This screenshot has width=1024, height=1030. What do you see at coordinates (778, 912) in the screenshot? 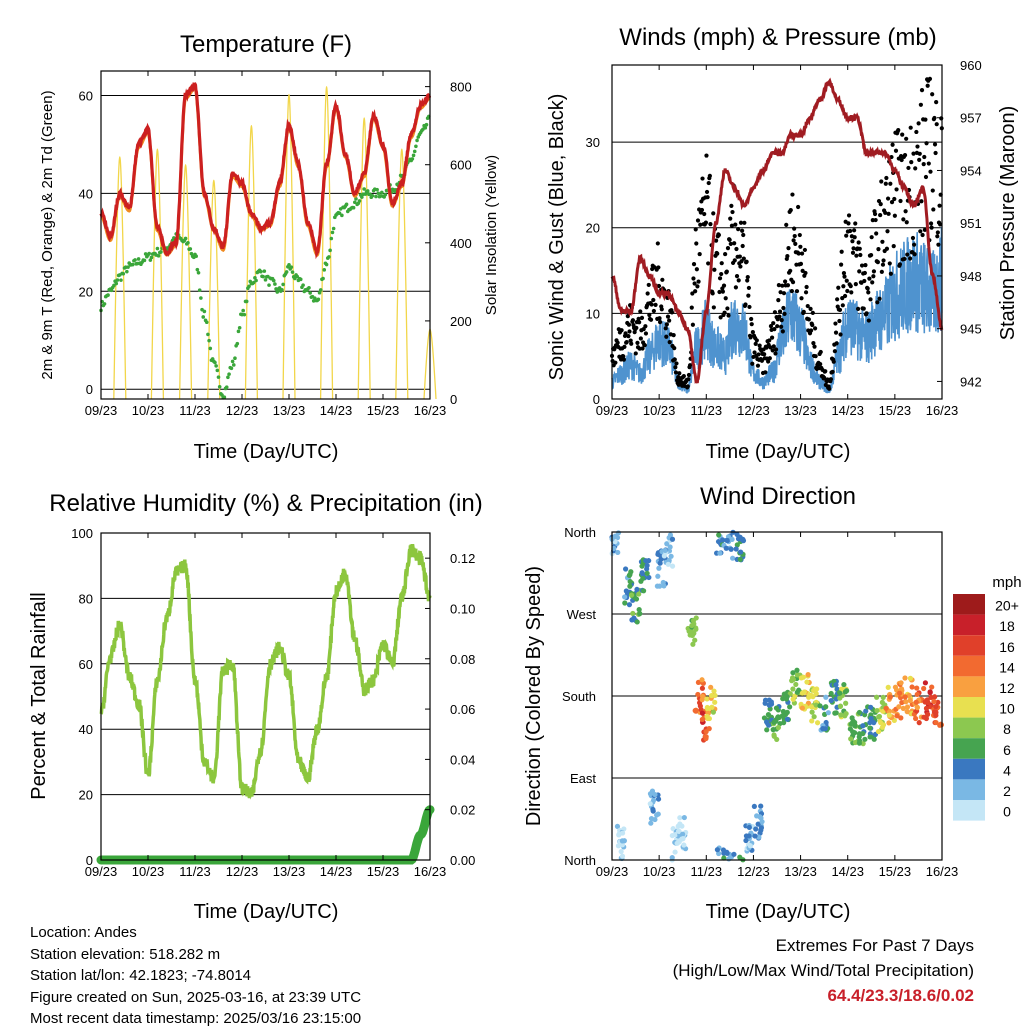
I see `direction-xlabel: Time (Day/UTC)` at bounding box center [778, 912].